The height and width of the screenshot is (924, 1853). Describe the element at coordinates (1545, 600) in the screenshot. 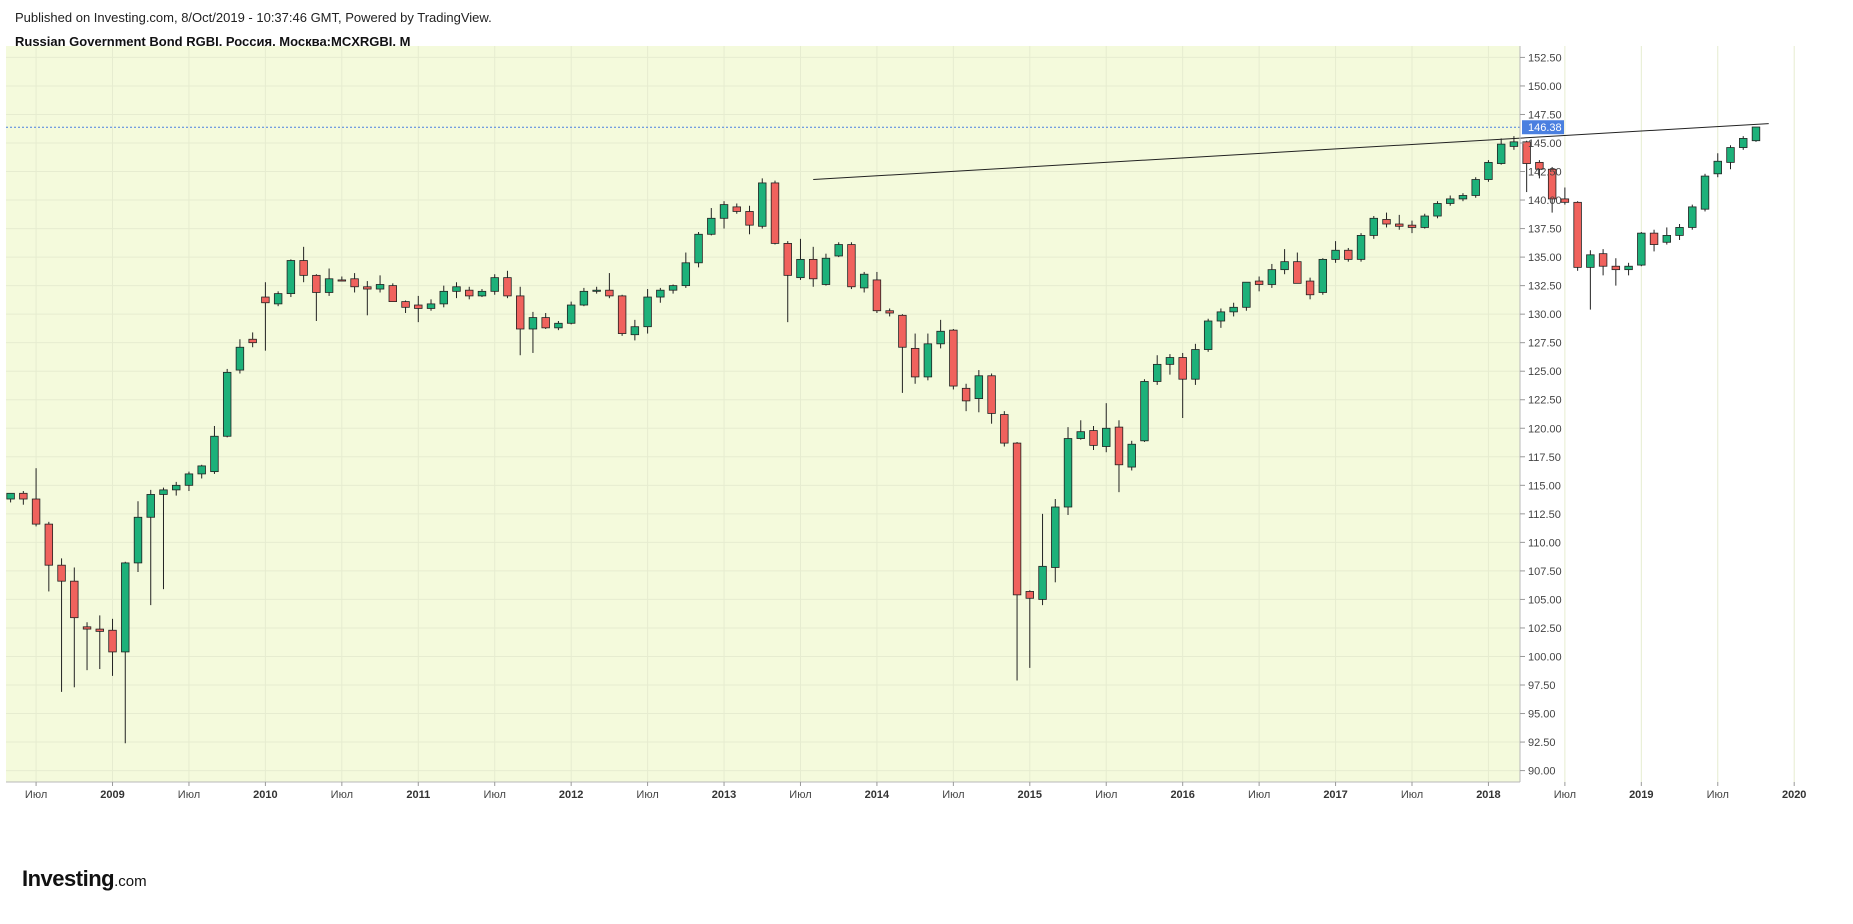

I see `y-tick-label: 105.00` at that location.